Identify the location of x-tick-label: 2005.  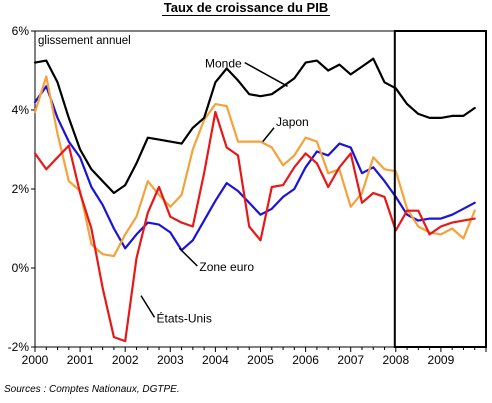
(260, 360).